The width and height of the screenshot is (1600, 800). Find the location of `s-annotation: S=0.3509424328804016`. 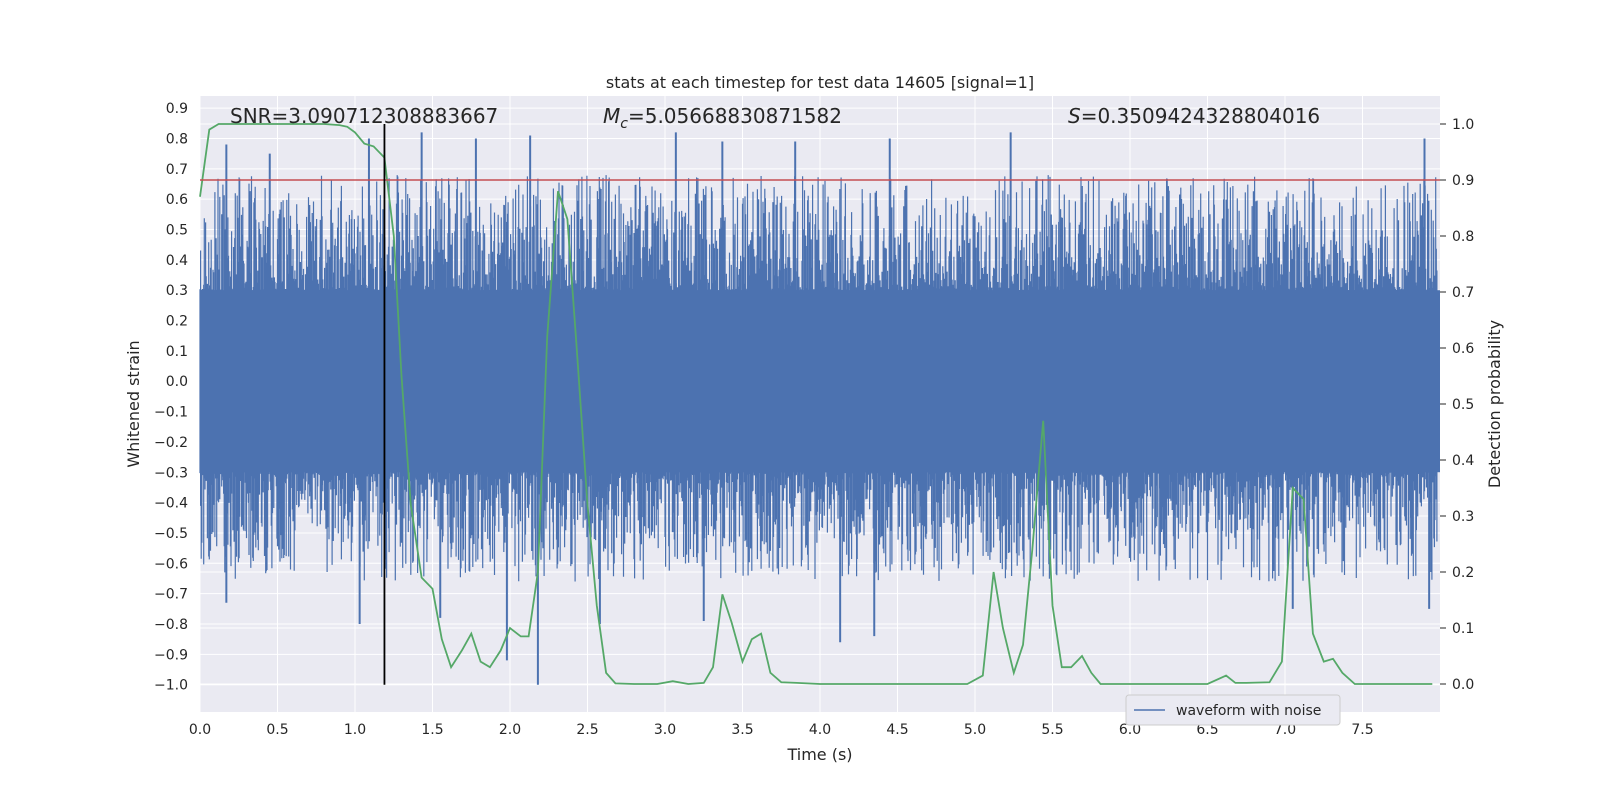

s-annotation: S=0.3509424328804016 is located at coordinates (1194, 116).